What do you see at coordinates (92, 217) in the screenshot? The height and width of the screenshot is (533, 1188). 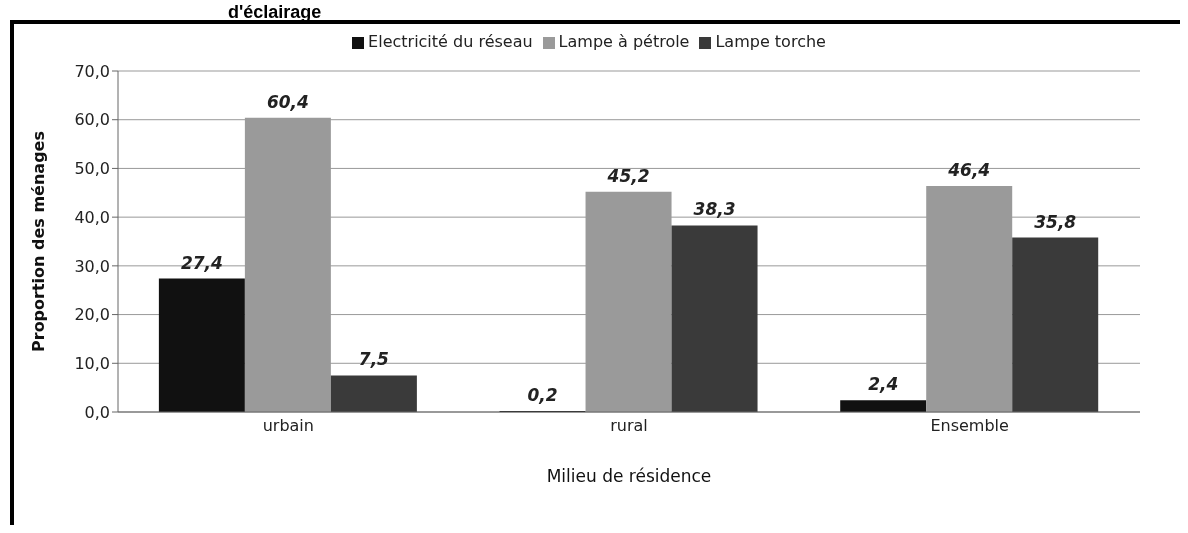 I see `y-tick-label: 40,0` at bounding box center [92, 217].